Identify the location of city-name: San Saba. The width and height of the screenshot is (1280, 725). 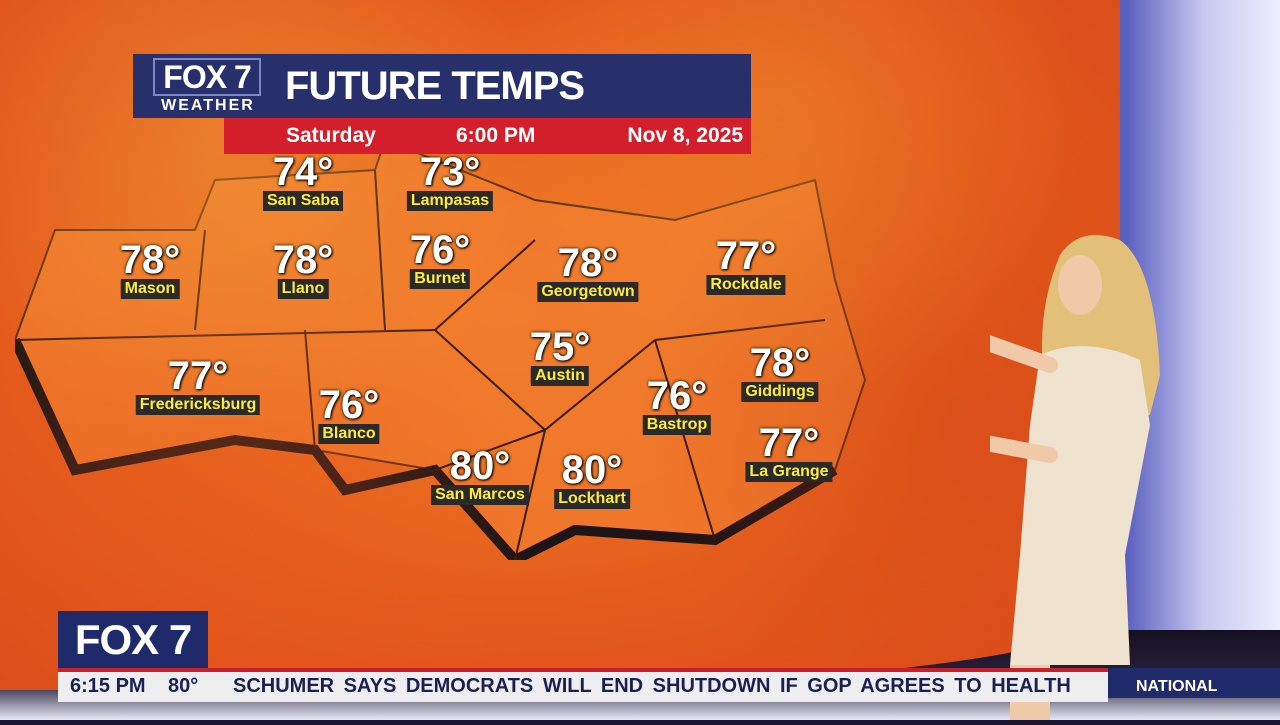
(303, 201).